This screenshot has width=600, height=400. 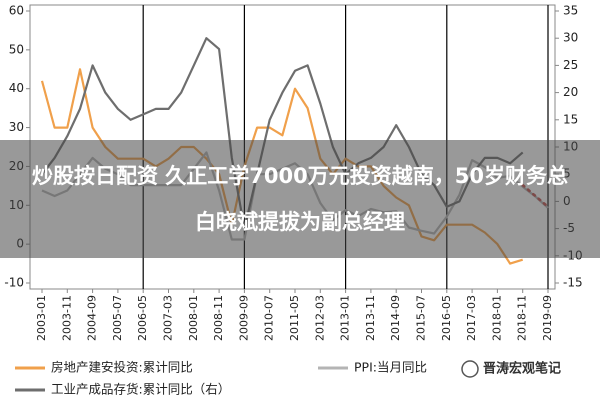 What do you see at coordinates (269, 318) in the screenshot?
I see `x-tick-label: 2010-07` at bounding box center [269, 318].